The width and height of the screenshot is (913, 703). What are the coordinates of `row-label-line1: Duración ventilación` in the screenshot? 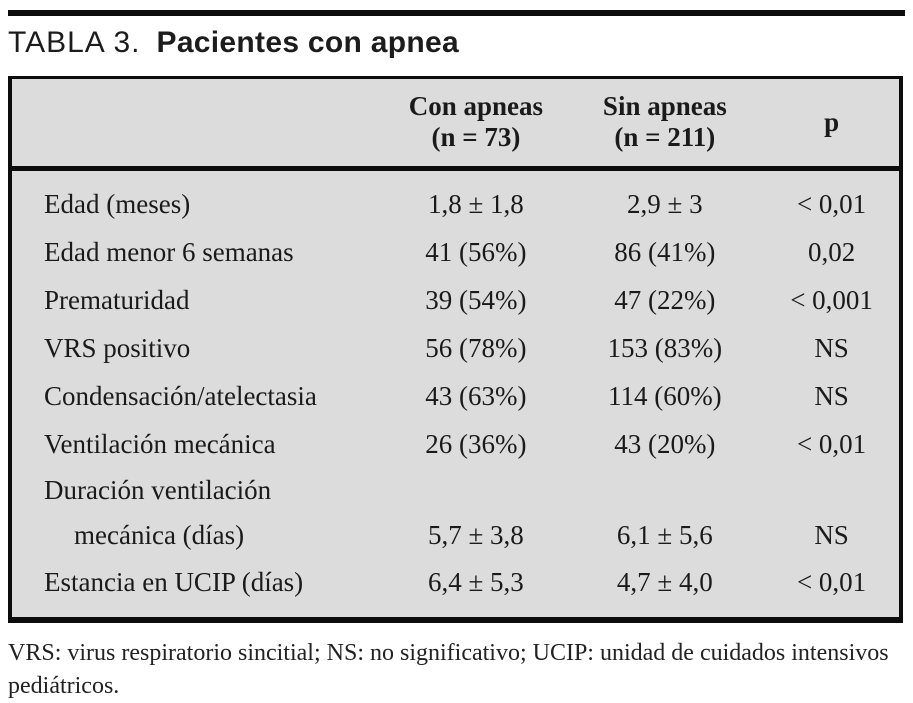 It's located at (158, 490).